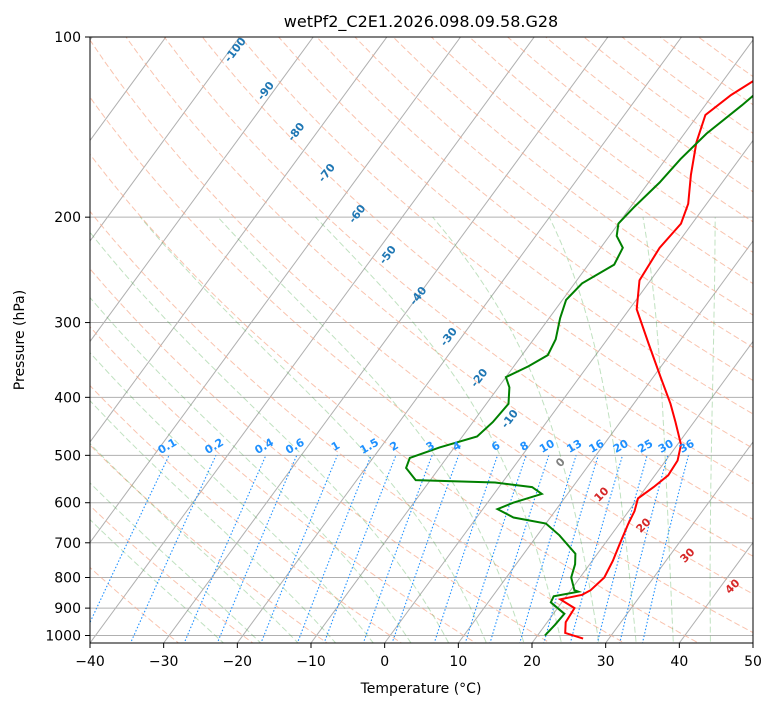  Describe the element at coordinates (164, 662) in the screenshot. I see `x-tick-label: −30` at that location.